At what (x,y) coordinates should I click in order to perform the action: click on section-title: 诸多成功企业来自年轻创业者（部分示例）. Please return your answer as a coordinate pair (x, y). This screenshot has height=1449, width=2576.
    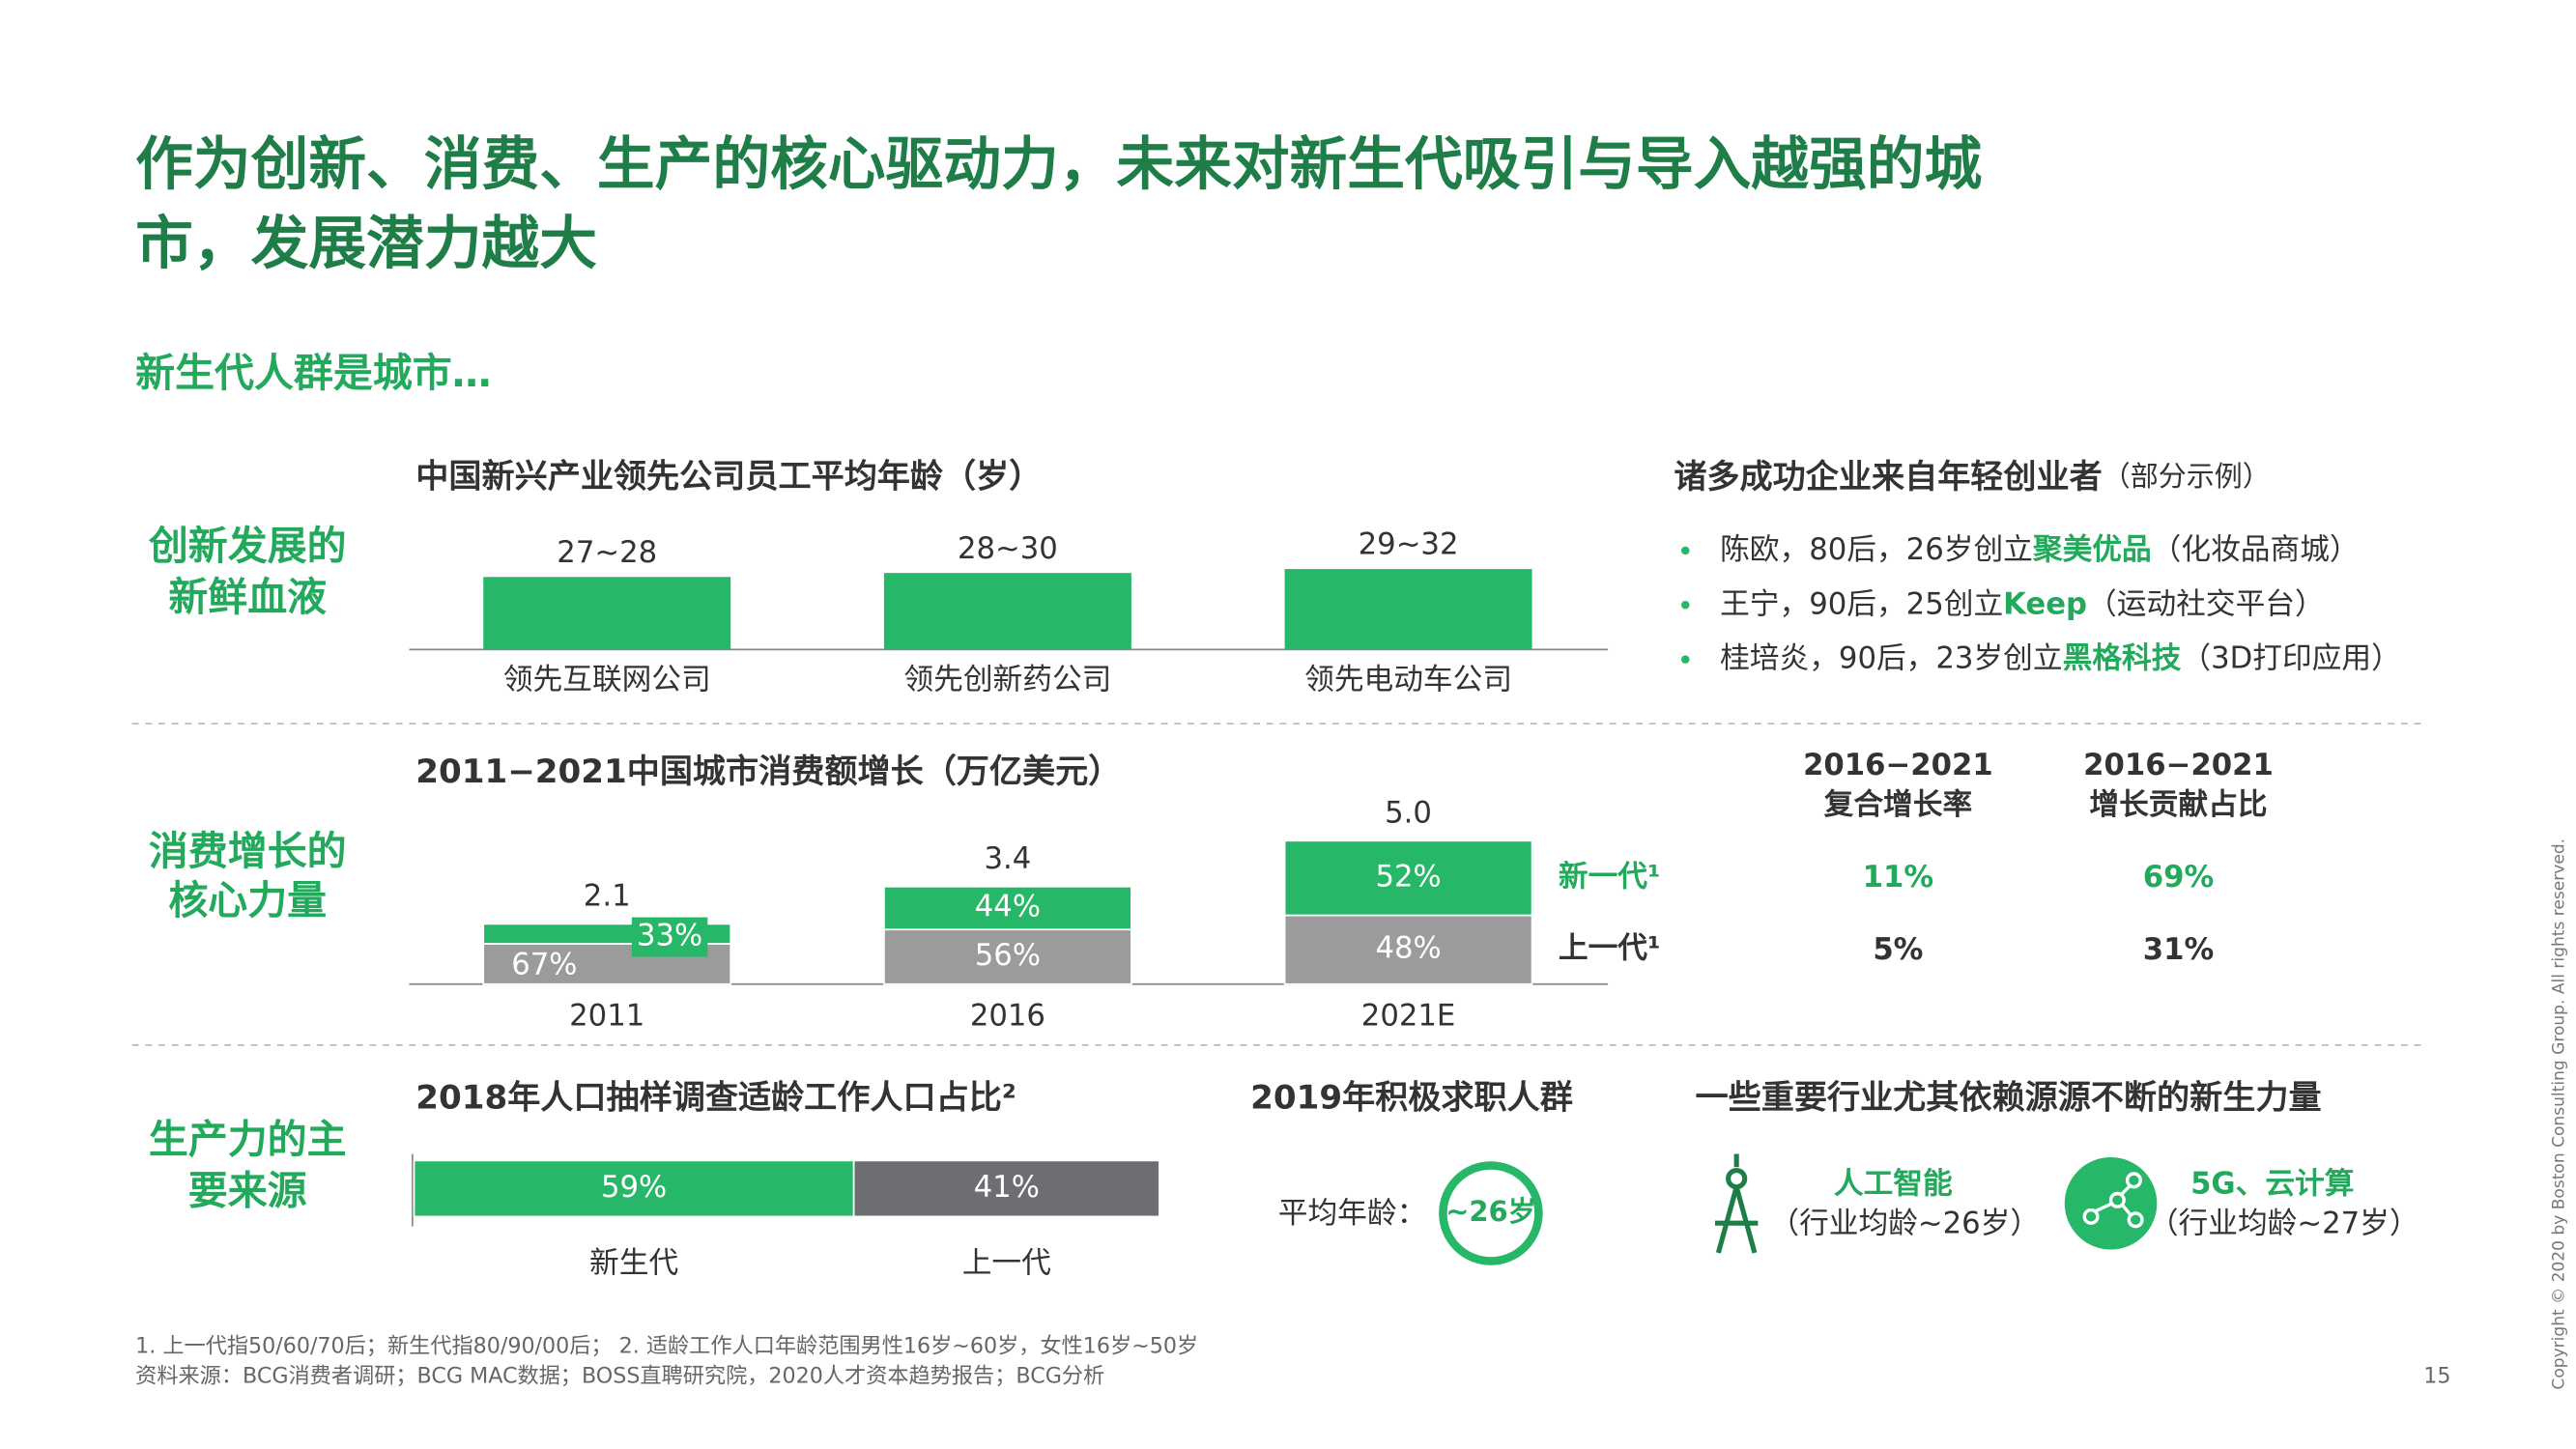
    Looking at the image, I should click on (1972, 476).